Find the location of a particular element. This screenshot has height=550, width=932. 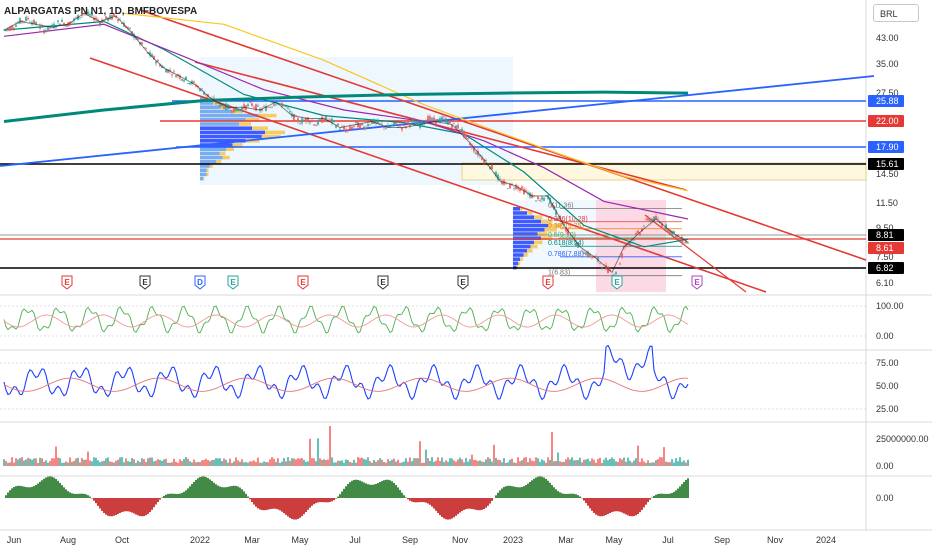

event-marker is located at coordinates (548, 282).